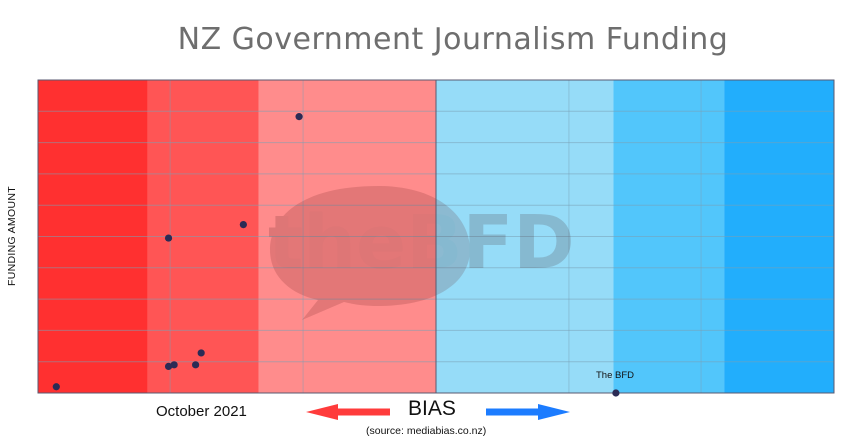 This screenshot has height=446, width=868. I want to click on speech-bubble-icon, so click(370, 253).